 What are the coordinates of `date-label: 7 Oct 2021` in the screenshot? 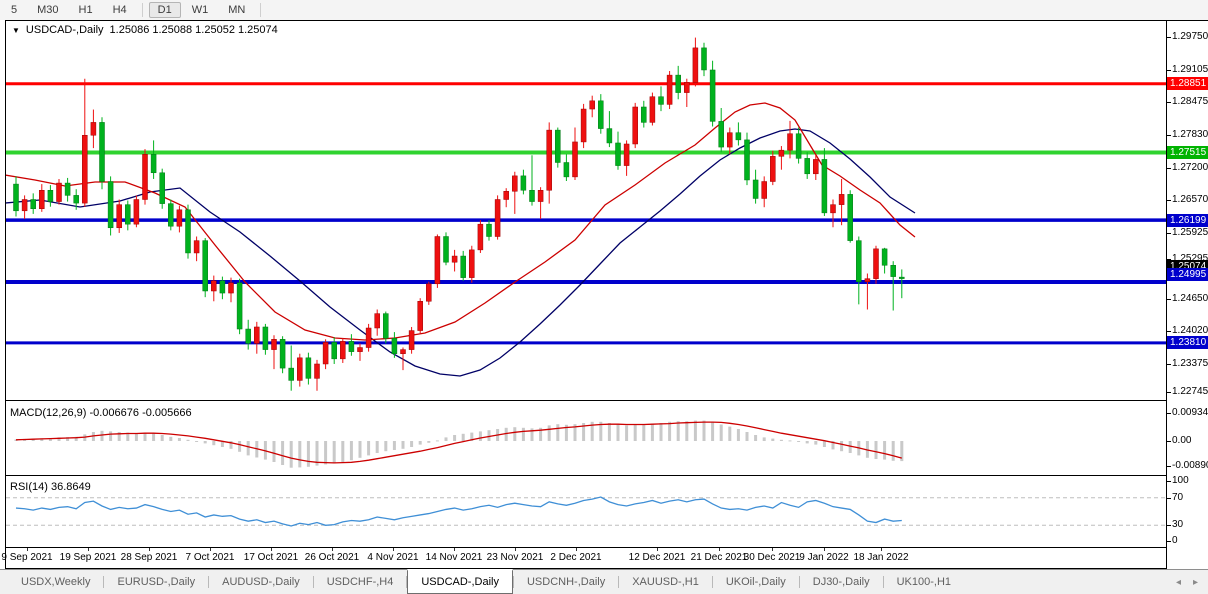 It's located at (210, 557).